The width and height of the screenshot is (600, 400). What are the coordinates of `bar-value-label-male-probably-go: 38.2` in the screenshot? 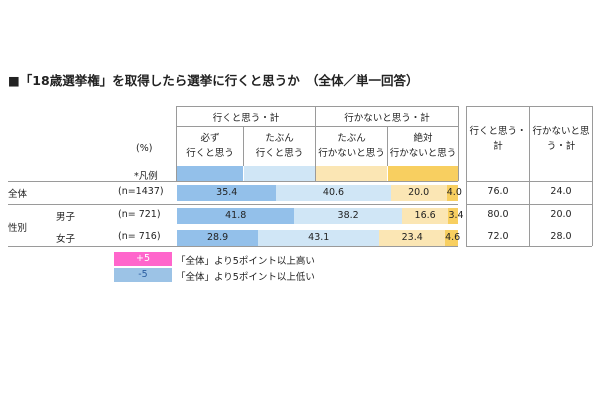 It's located at (348, 215).